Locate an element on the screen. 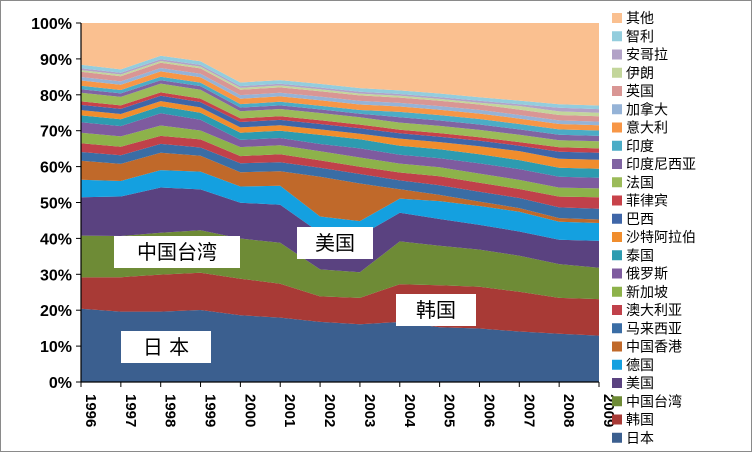  legend-label: 巴西 is located at coordinates (640, 220).